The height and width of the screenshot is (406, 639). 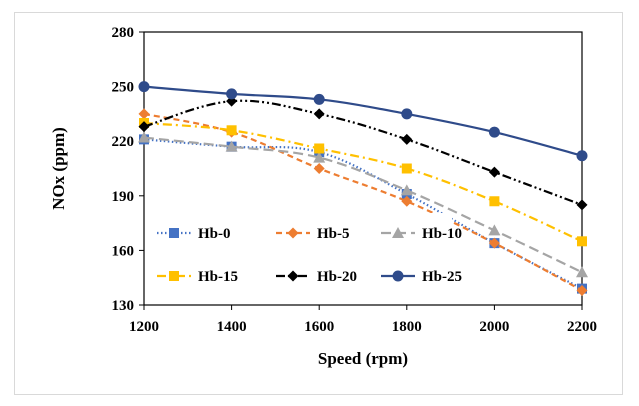 I want to click on y-tick-label: 190, so click(x=123, y=197).